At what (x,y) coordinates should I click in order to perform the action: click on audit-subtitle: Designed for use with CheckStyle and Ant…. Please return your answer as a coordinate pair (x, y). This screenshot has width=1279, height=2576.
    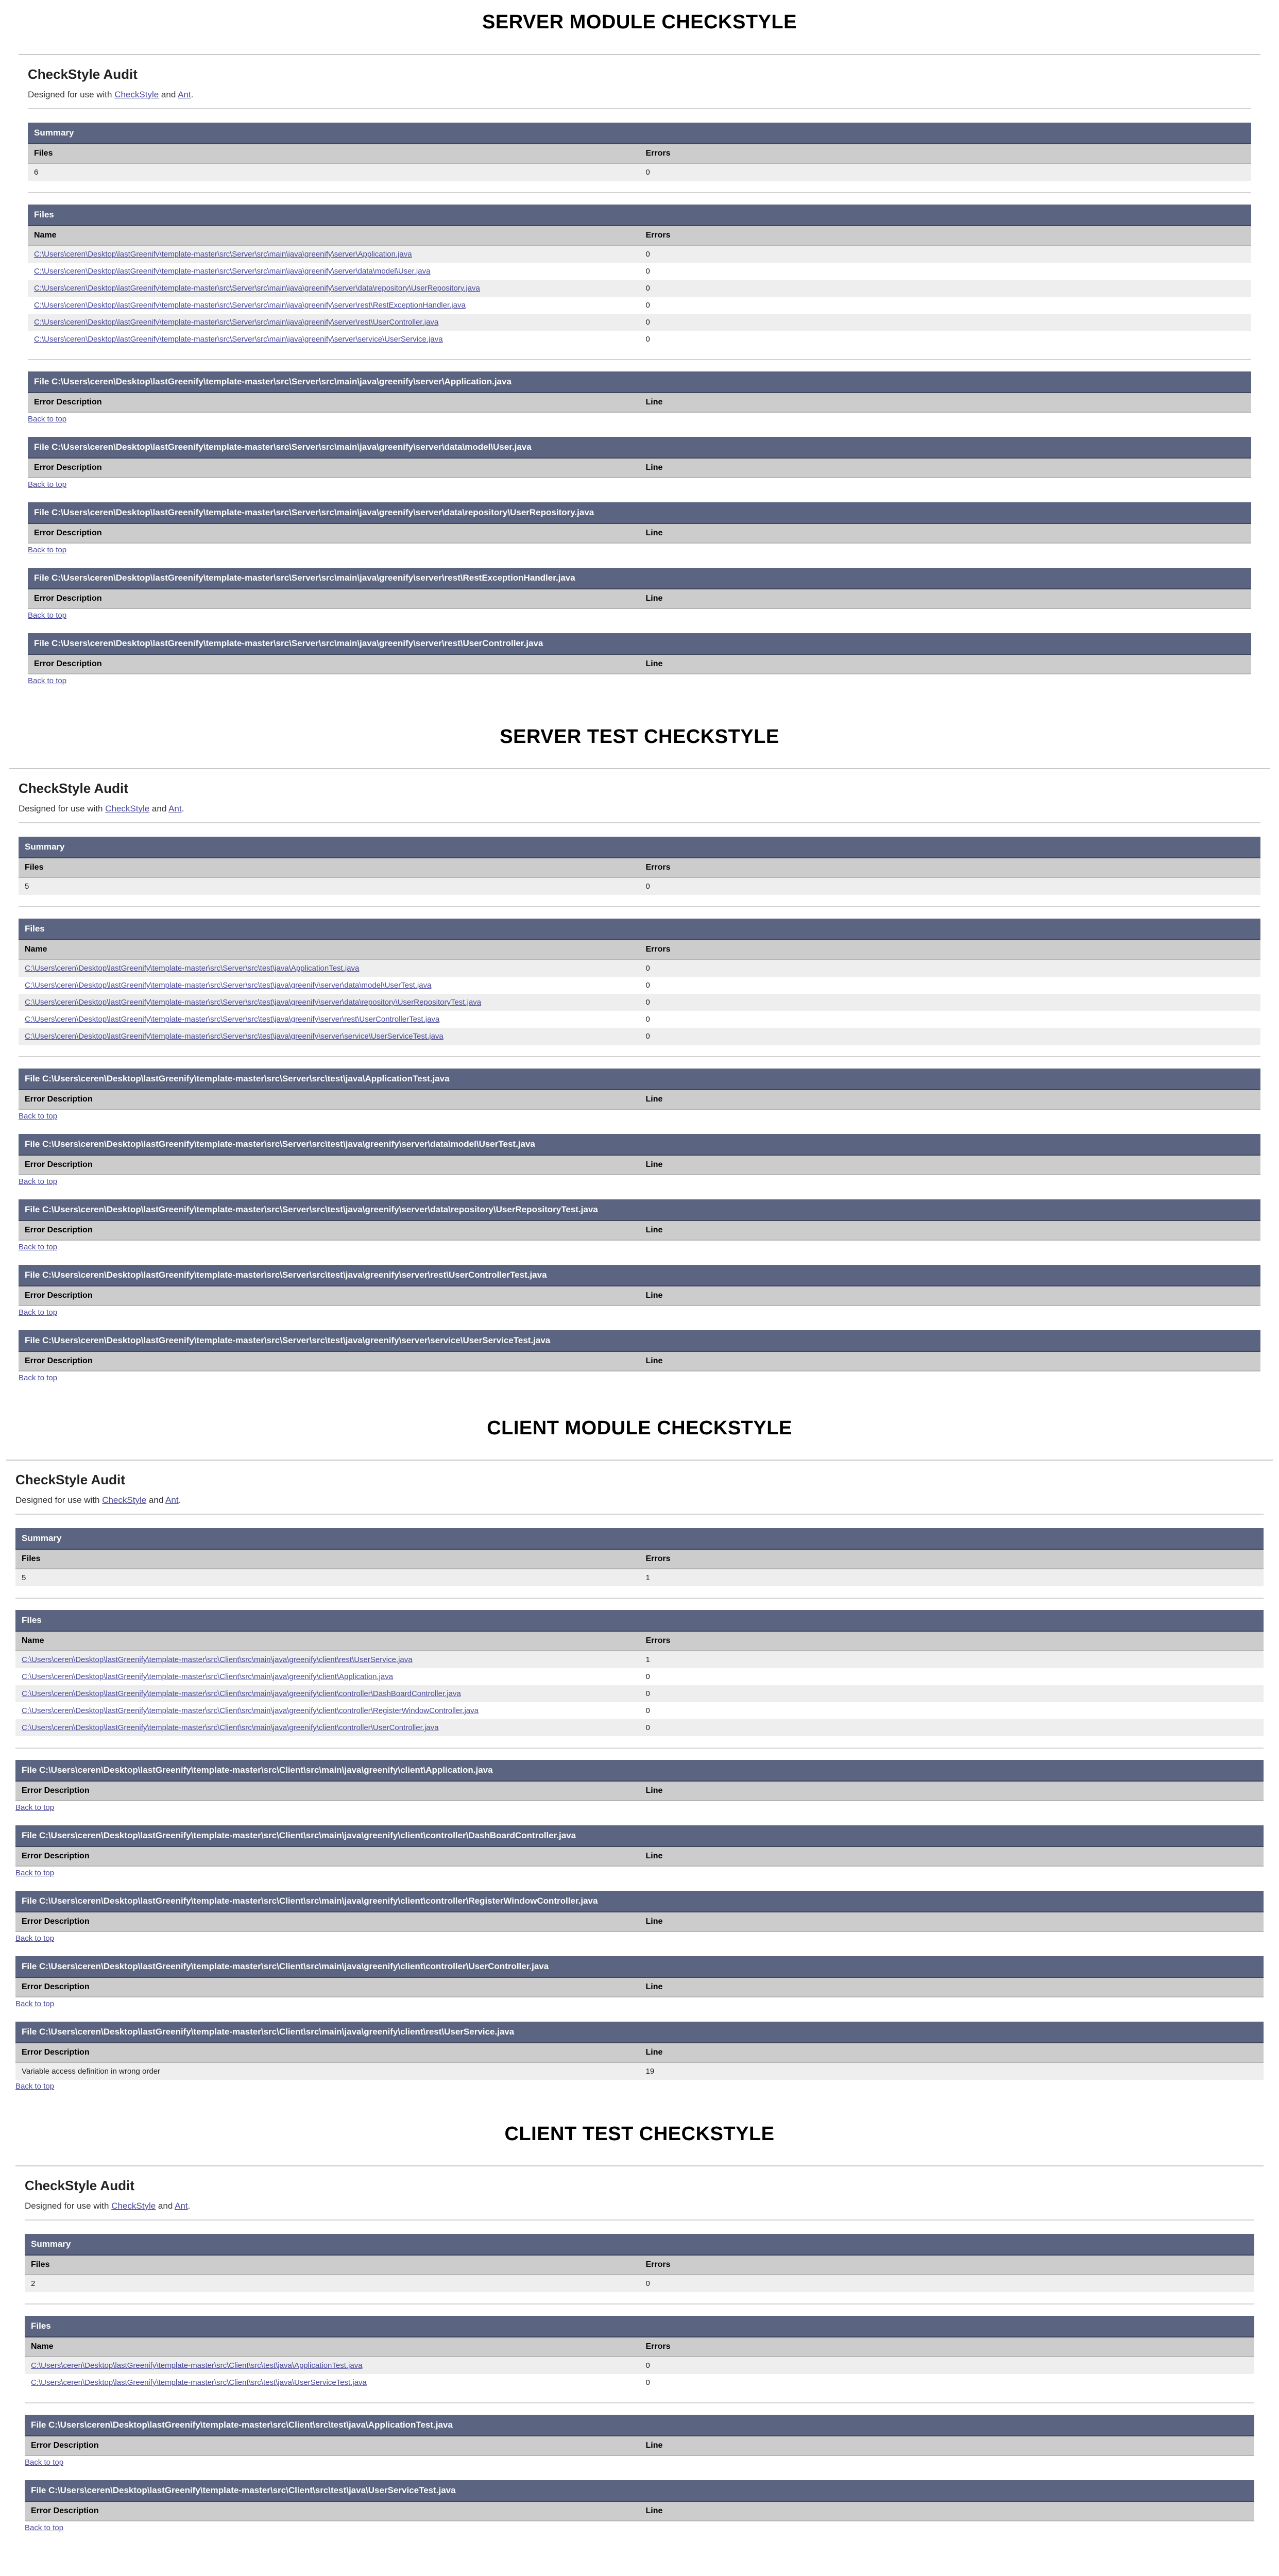
    Looking at the image, I should click on (639, 2206).